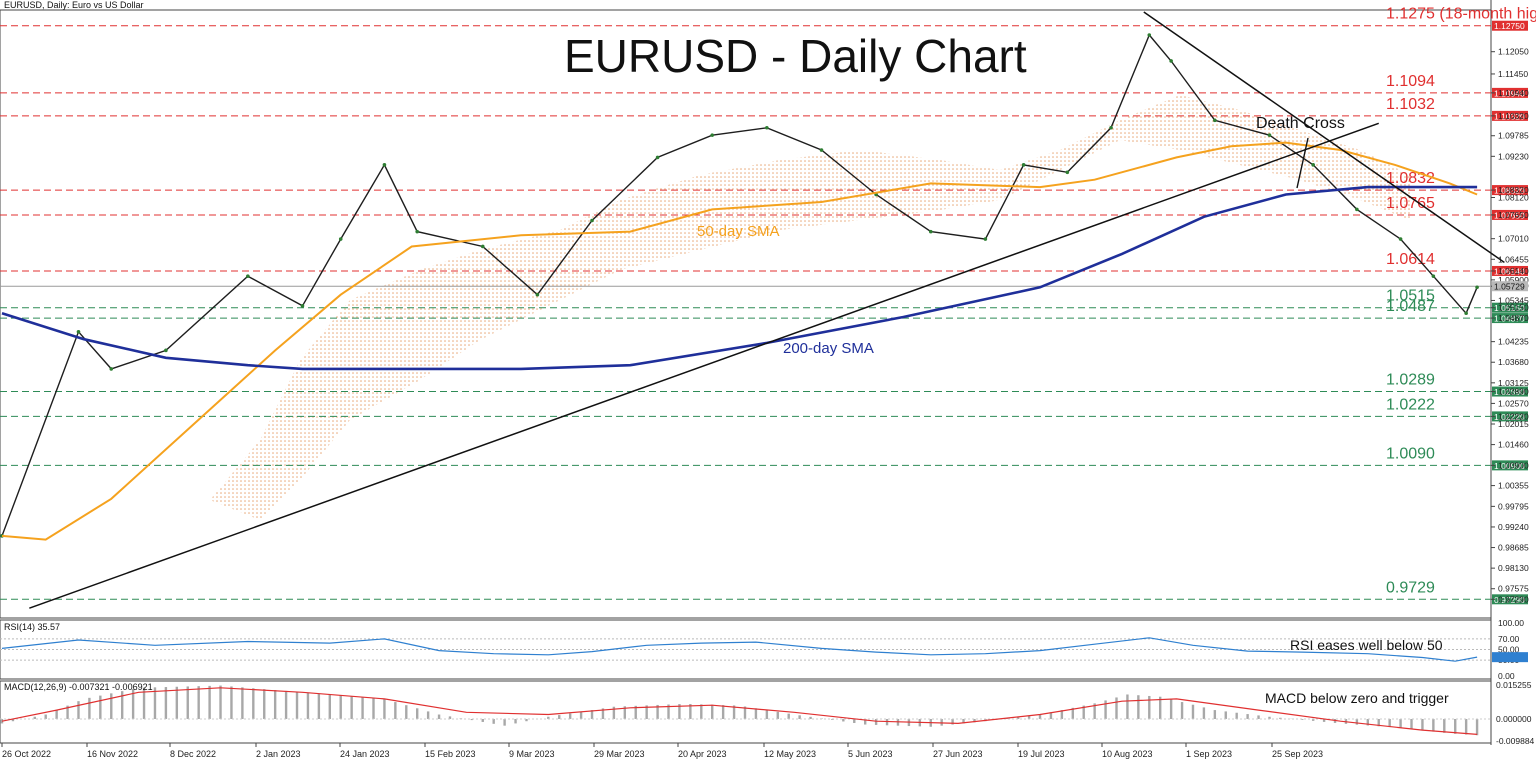 This screenshot has width=1536, height=766. Describe the element at coordinates (1513, 271) in the screenshot. I see `price-tick-label: 1.06140` at that location.